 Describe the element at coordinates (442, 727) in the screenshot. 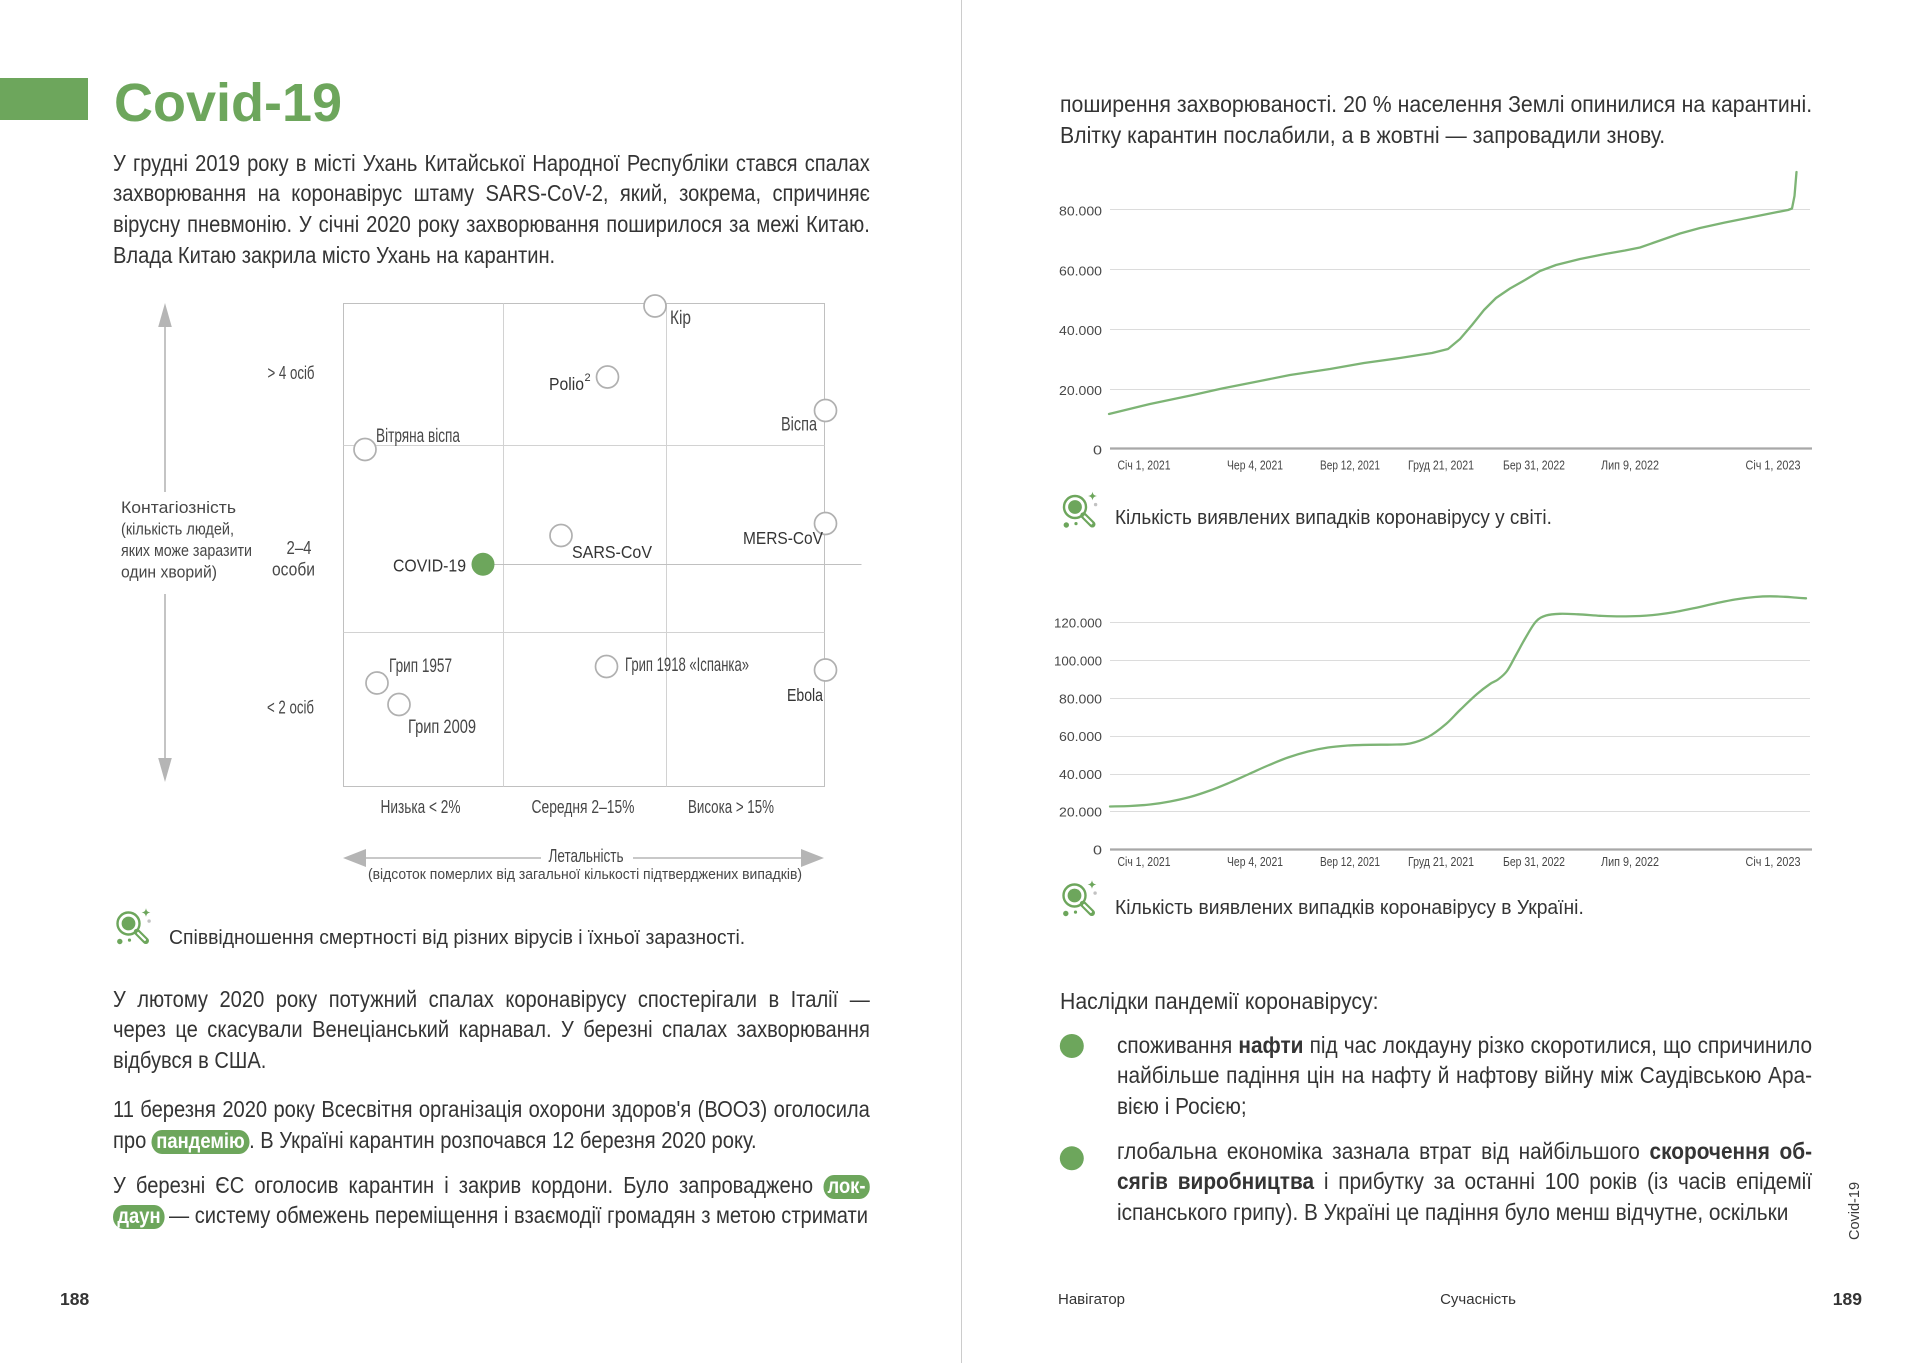

I see `svg-text: Грип 2009` at that location.